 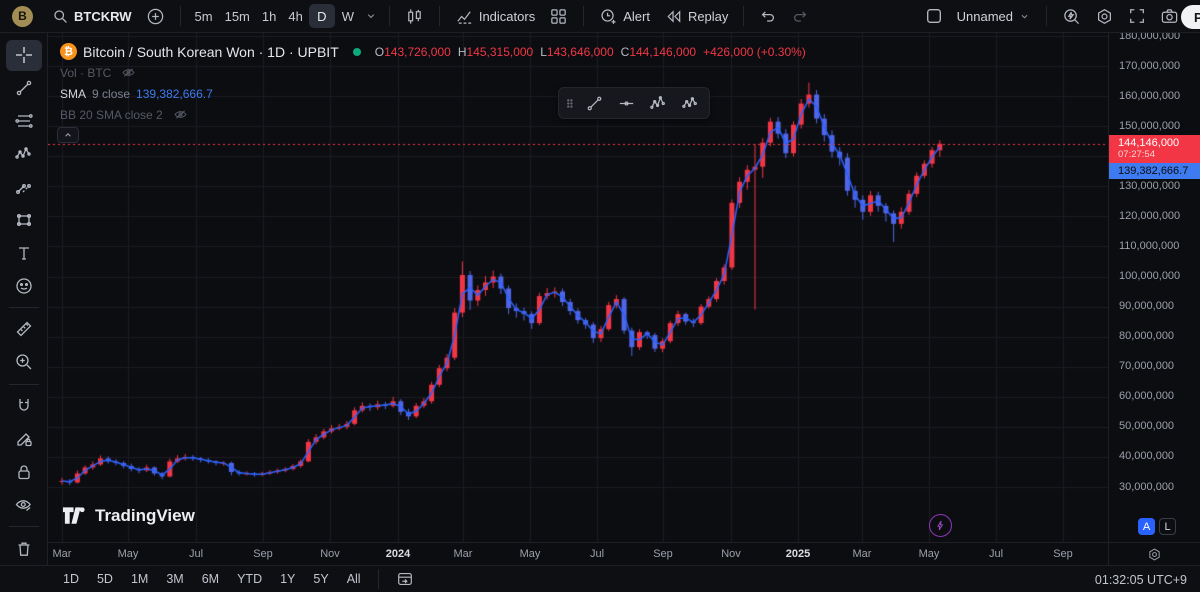 I want to click on price-tick-label: 100,000,000, so click(x=1150, y=276).